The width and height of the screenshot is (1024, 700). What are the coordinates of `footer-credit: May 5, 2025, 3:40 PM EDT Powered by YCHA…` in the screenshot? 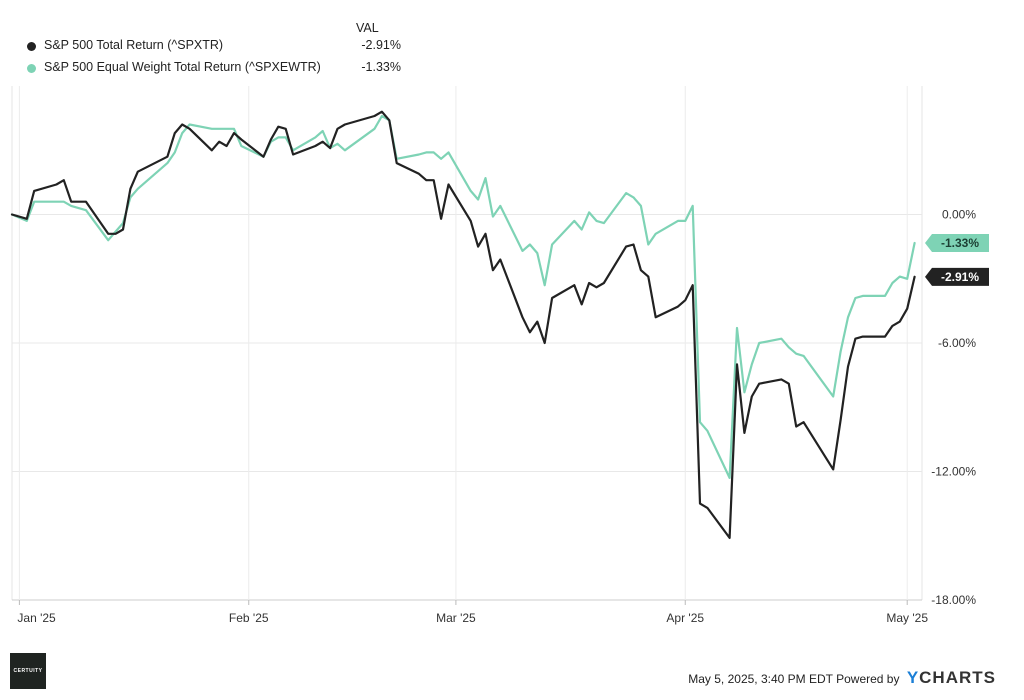 It's located at (842, 678).